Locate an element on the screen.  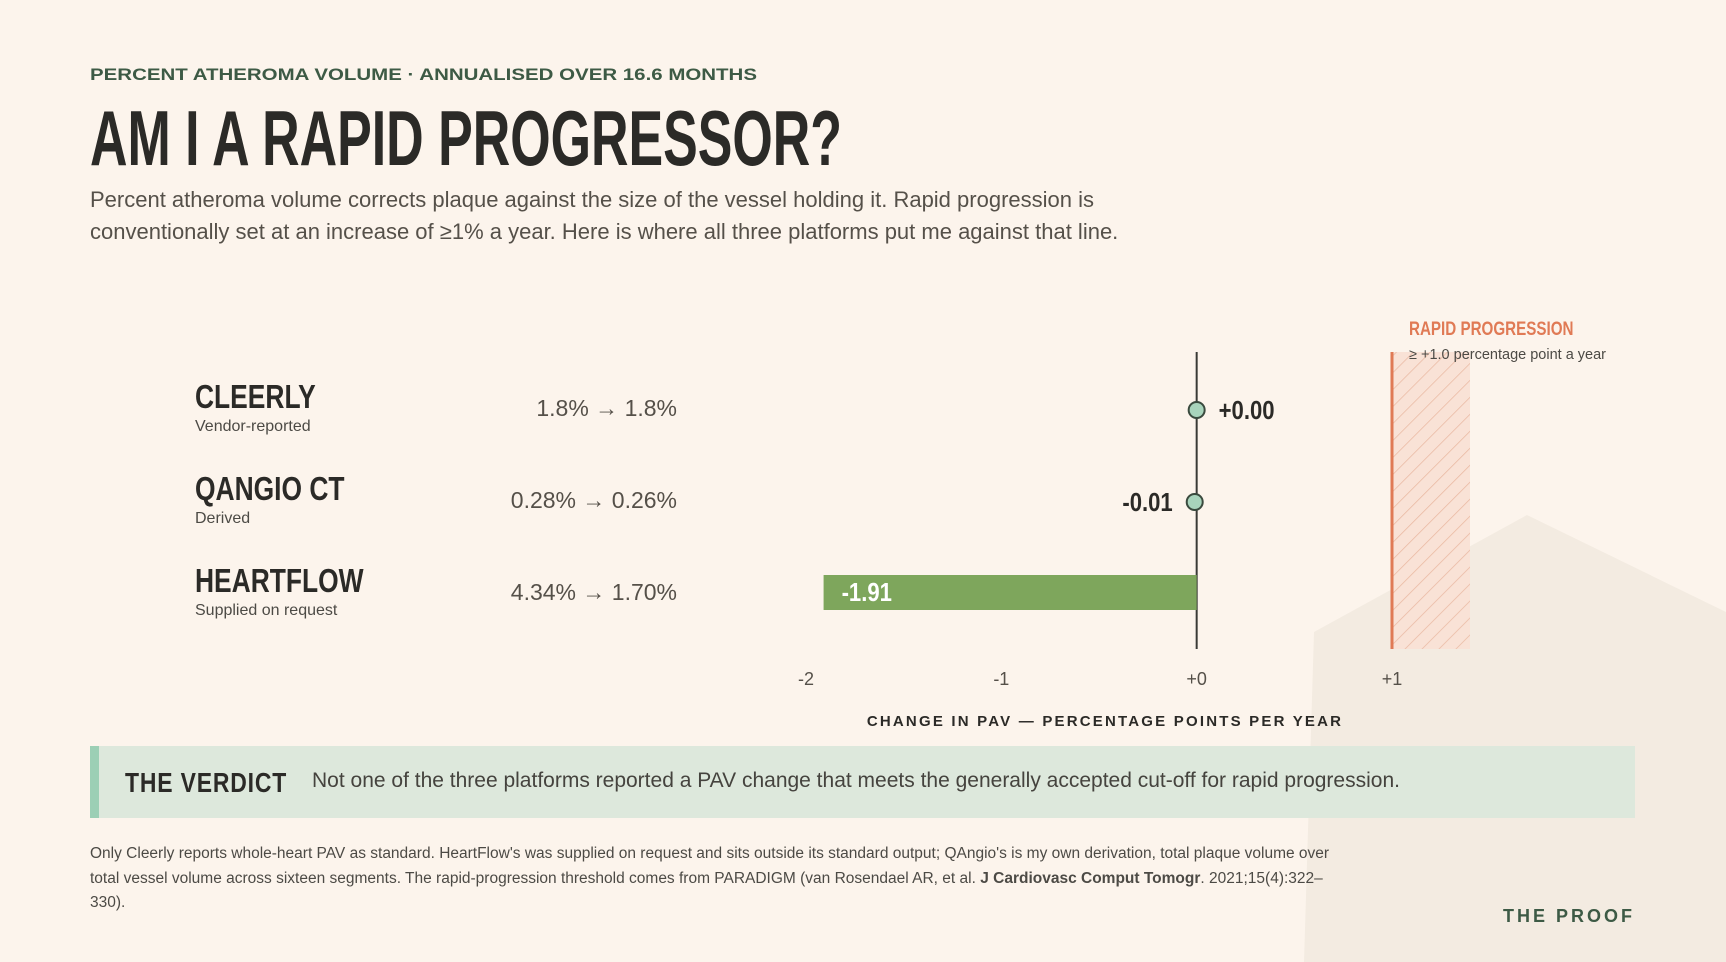
category-note: Vendor-reported is located at coordinates (253, 426).